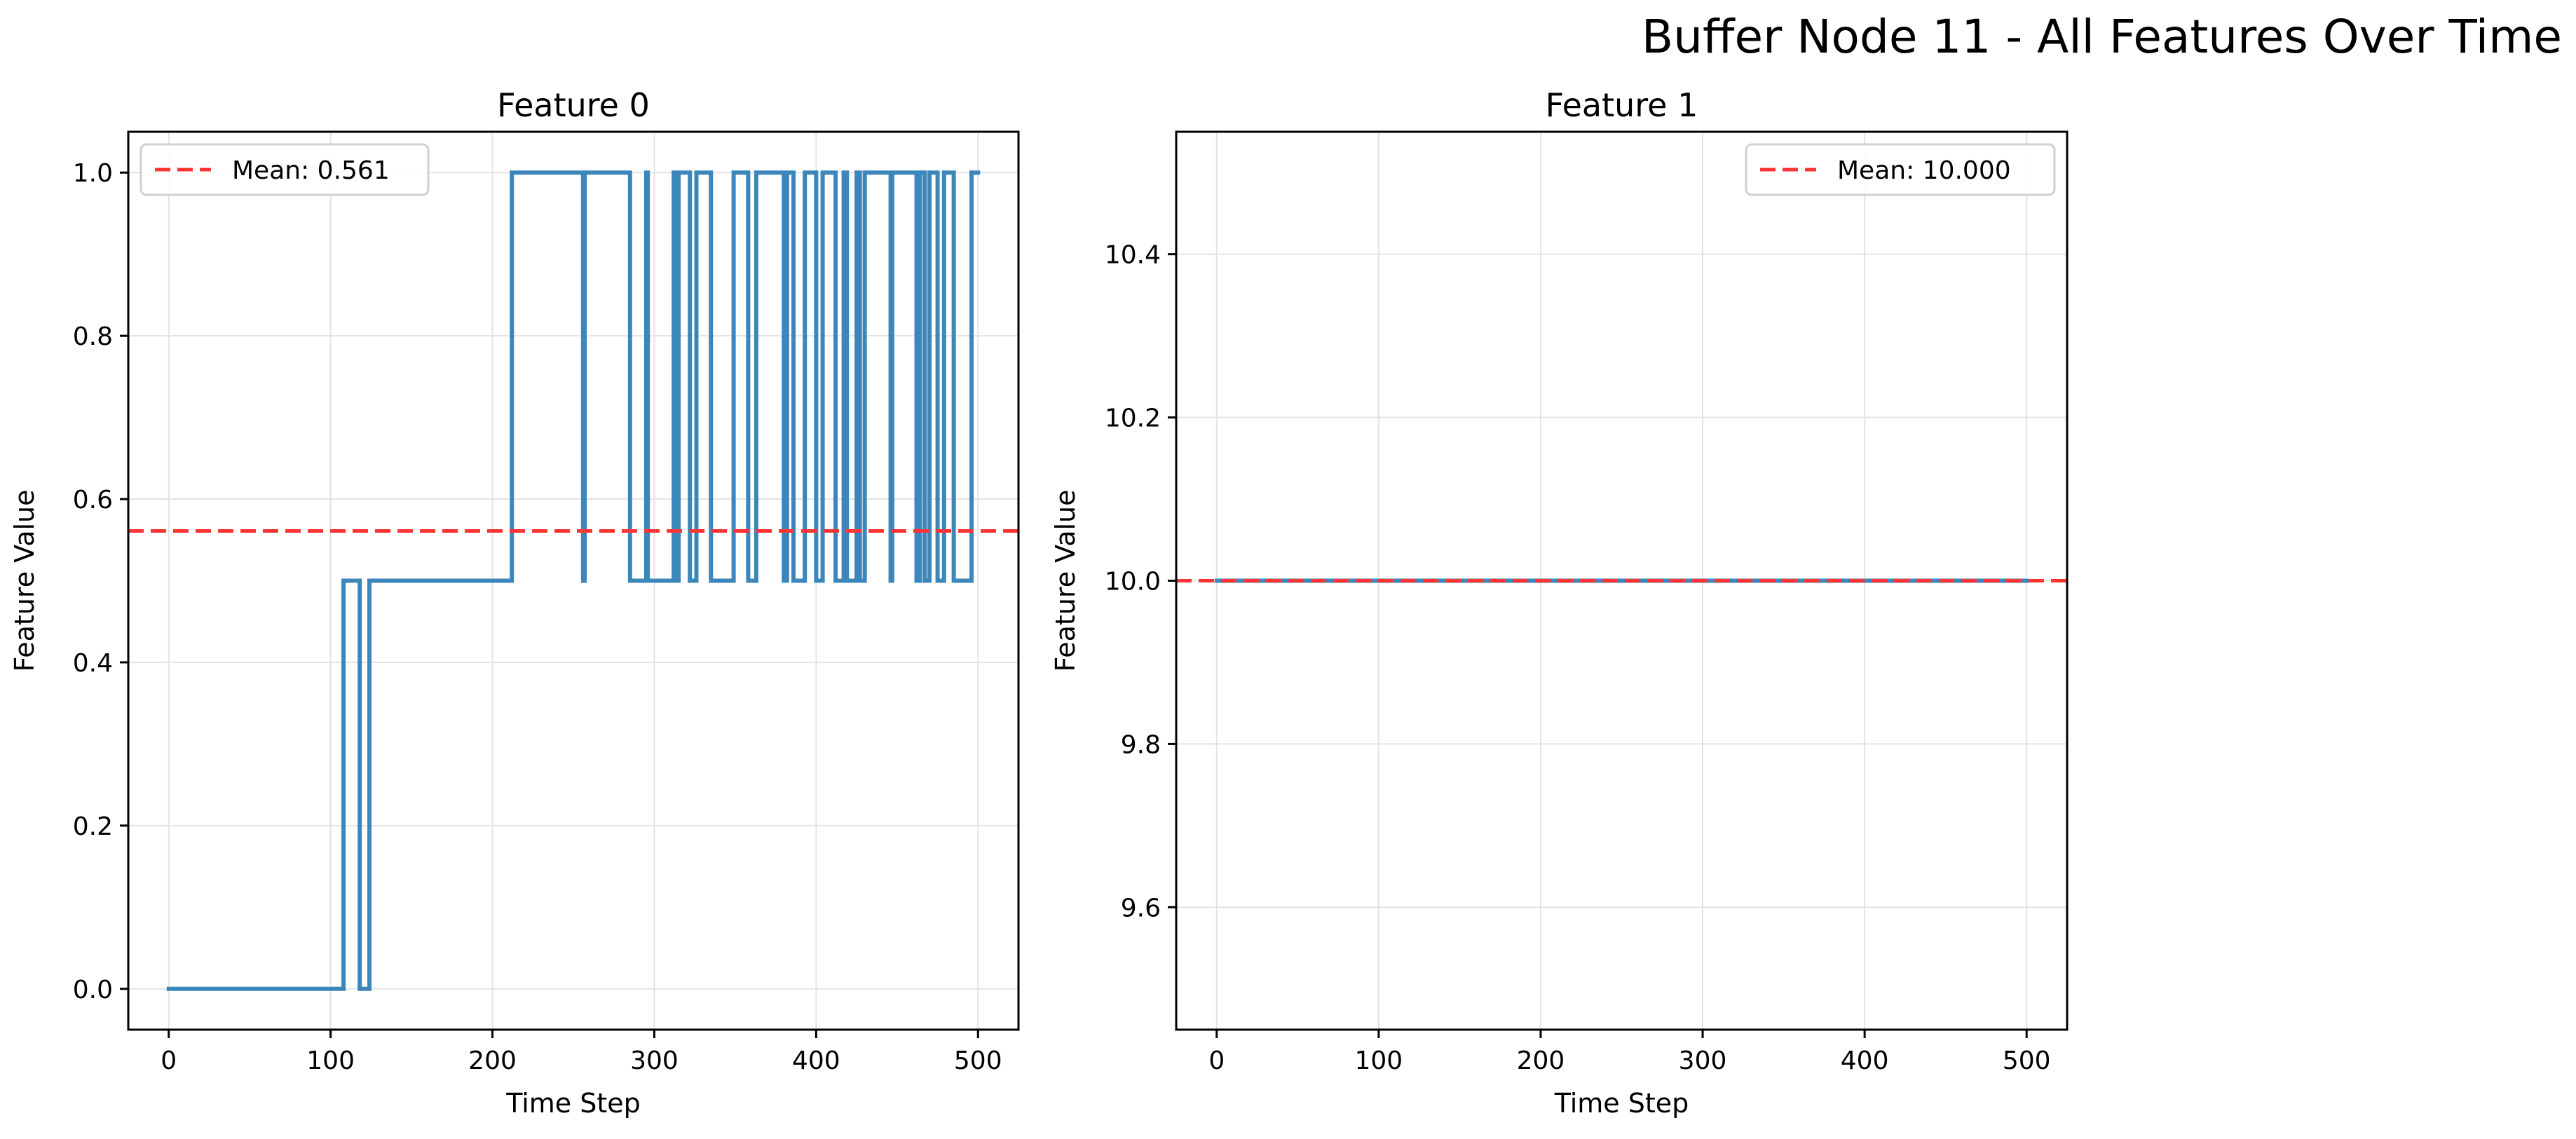  Describe the element at coordinates (93, 663) in the screenshot. I see `y-tick-label: 0.4` at that location.